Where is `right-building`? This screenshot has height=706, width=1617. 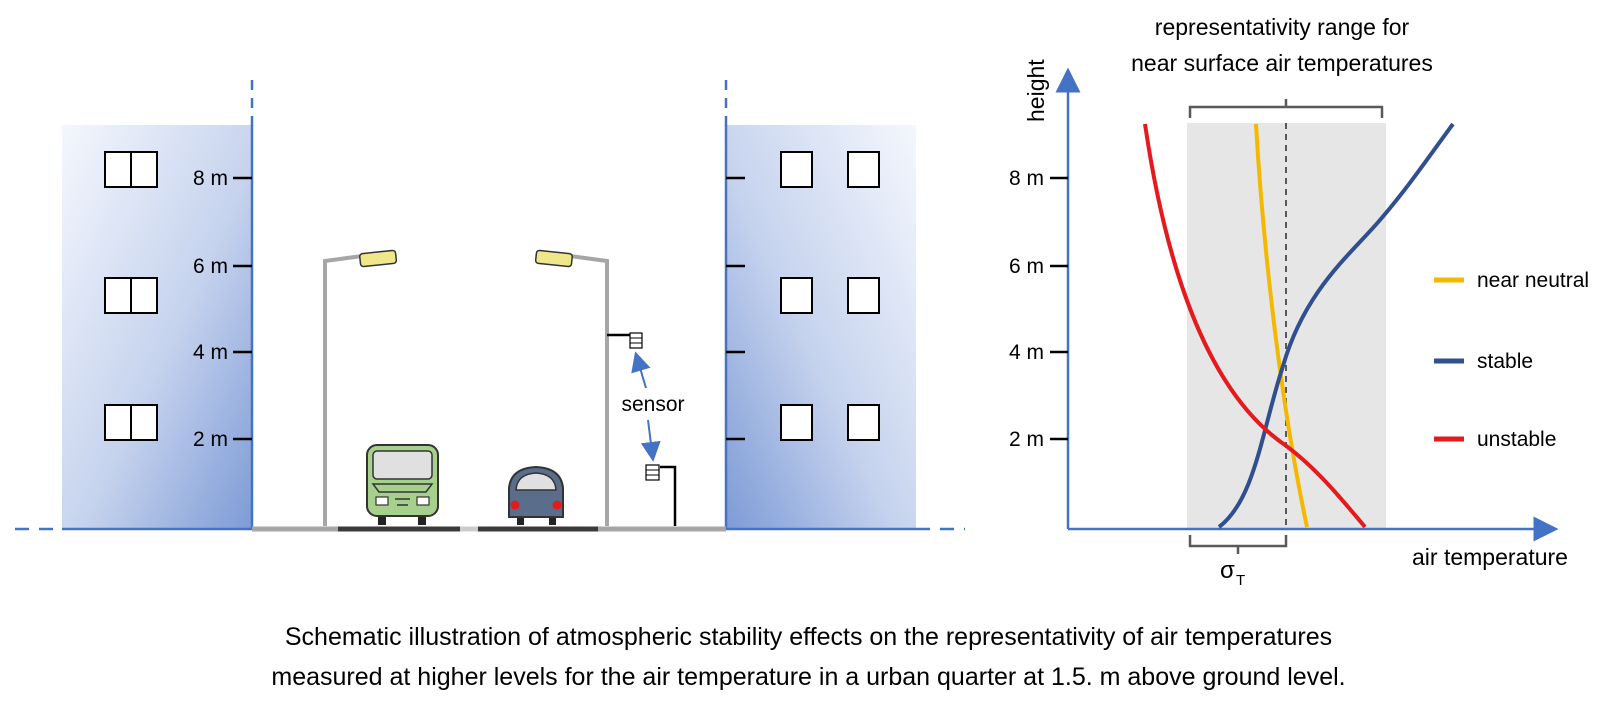 right-building is located at coordinates (821, 327).